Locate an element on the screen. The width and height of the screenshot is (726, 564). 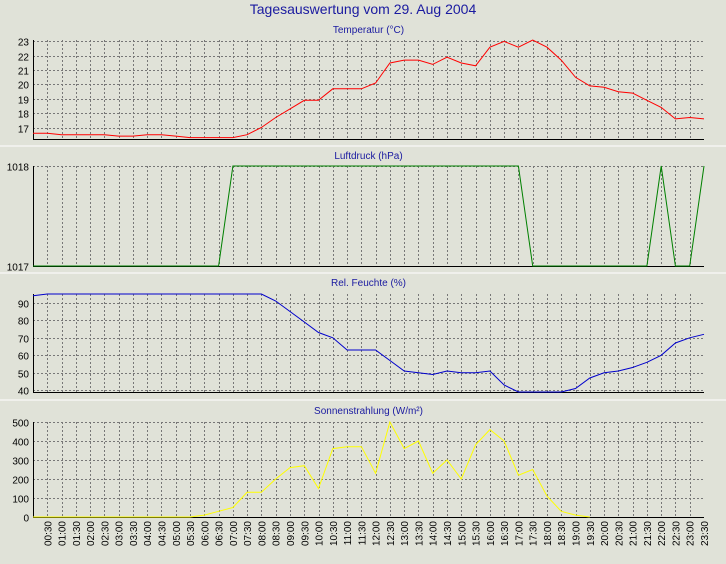
x-tick-label: 14:00 is located at coordinates (434, 533).